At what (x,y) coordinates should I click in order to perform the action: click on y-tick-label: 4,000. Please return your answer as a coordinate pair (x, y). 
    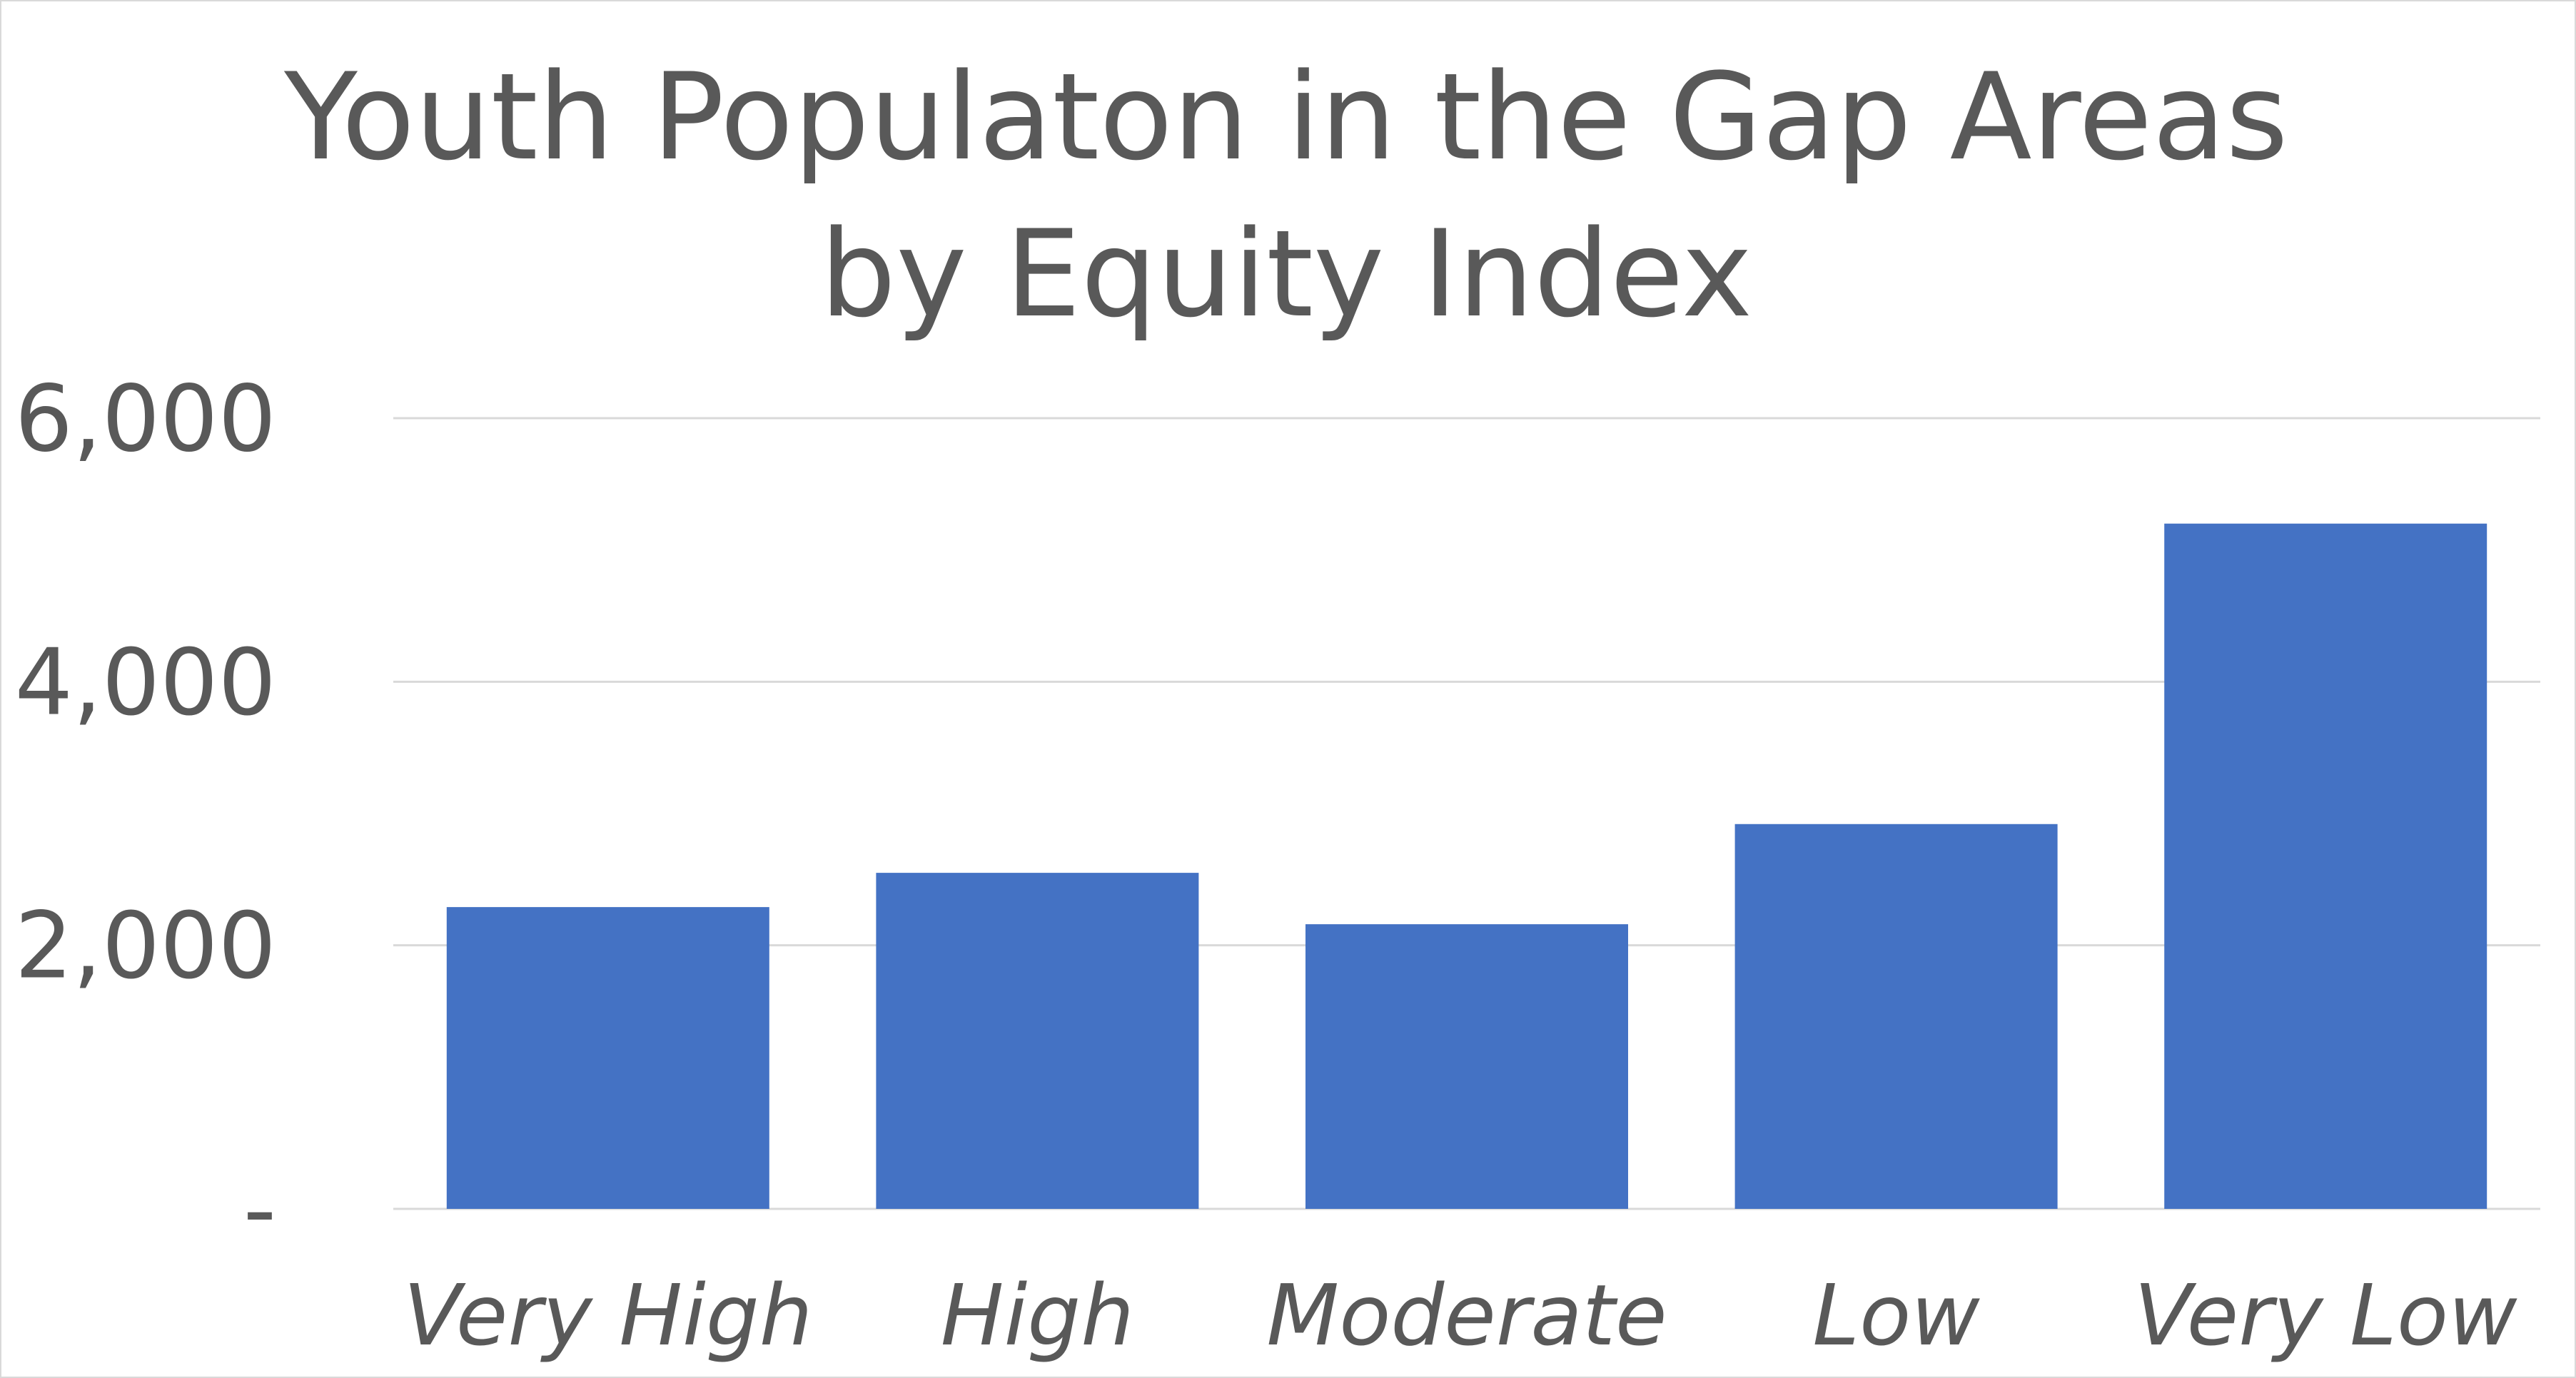
    Looking at the image, I should click on (145, 682).